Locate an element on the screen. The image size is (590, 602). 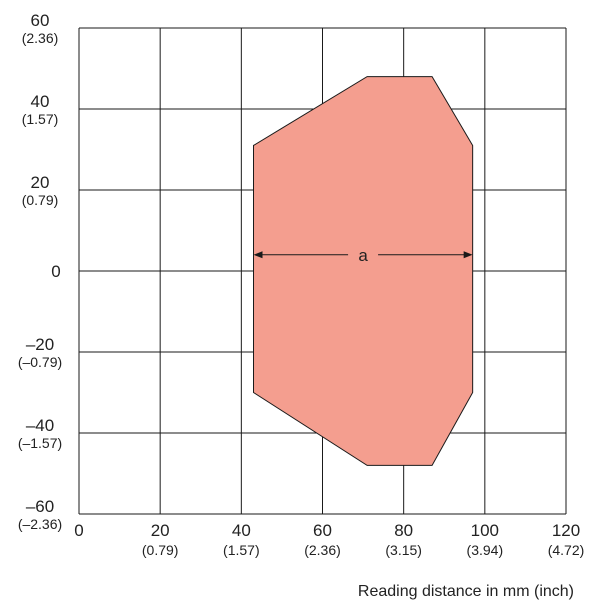
y-tick-sublabel: (–0.79) is located at coordinates (40, 362).